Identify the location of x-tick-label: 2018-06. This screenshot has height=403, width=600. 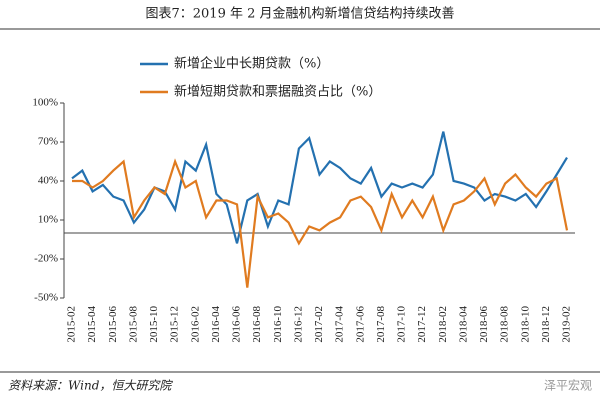
(484, 324).